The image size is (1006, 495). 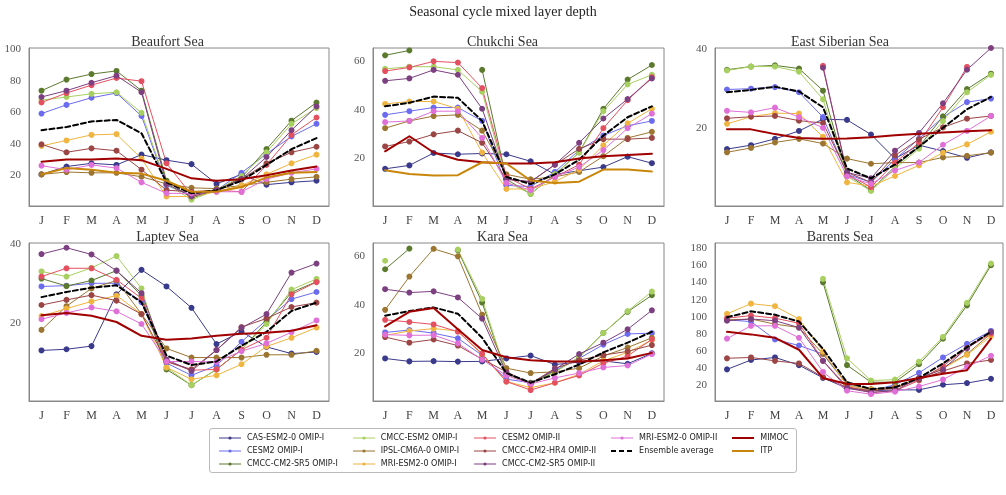 What do you see at coordinates (420, 450) in the screenshot?
I see `legend-label: IPSL-CM6A-0 OMIP-I` at bounding box center [420, 450].